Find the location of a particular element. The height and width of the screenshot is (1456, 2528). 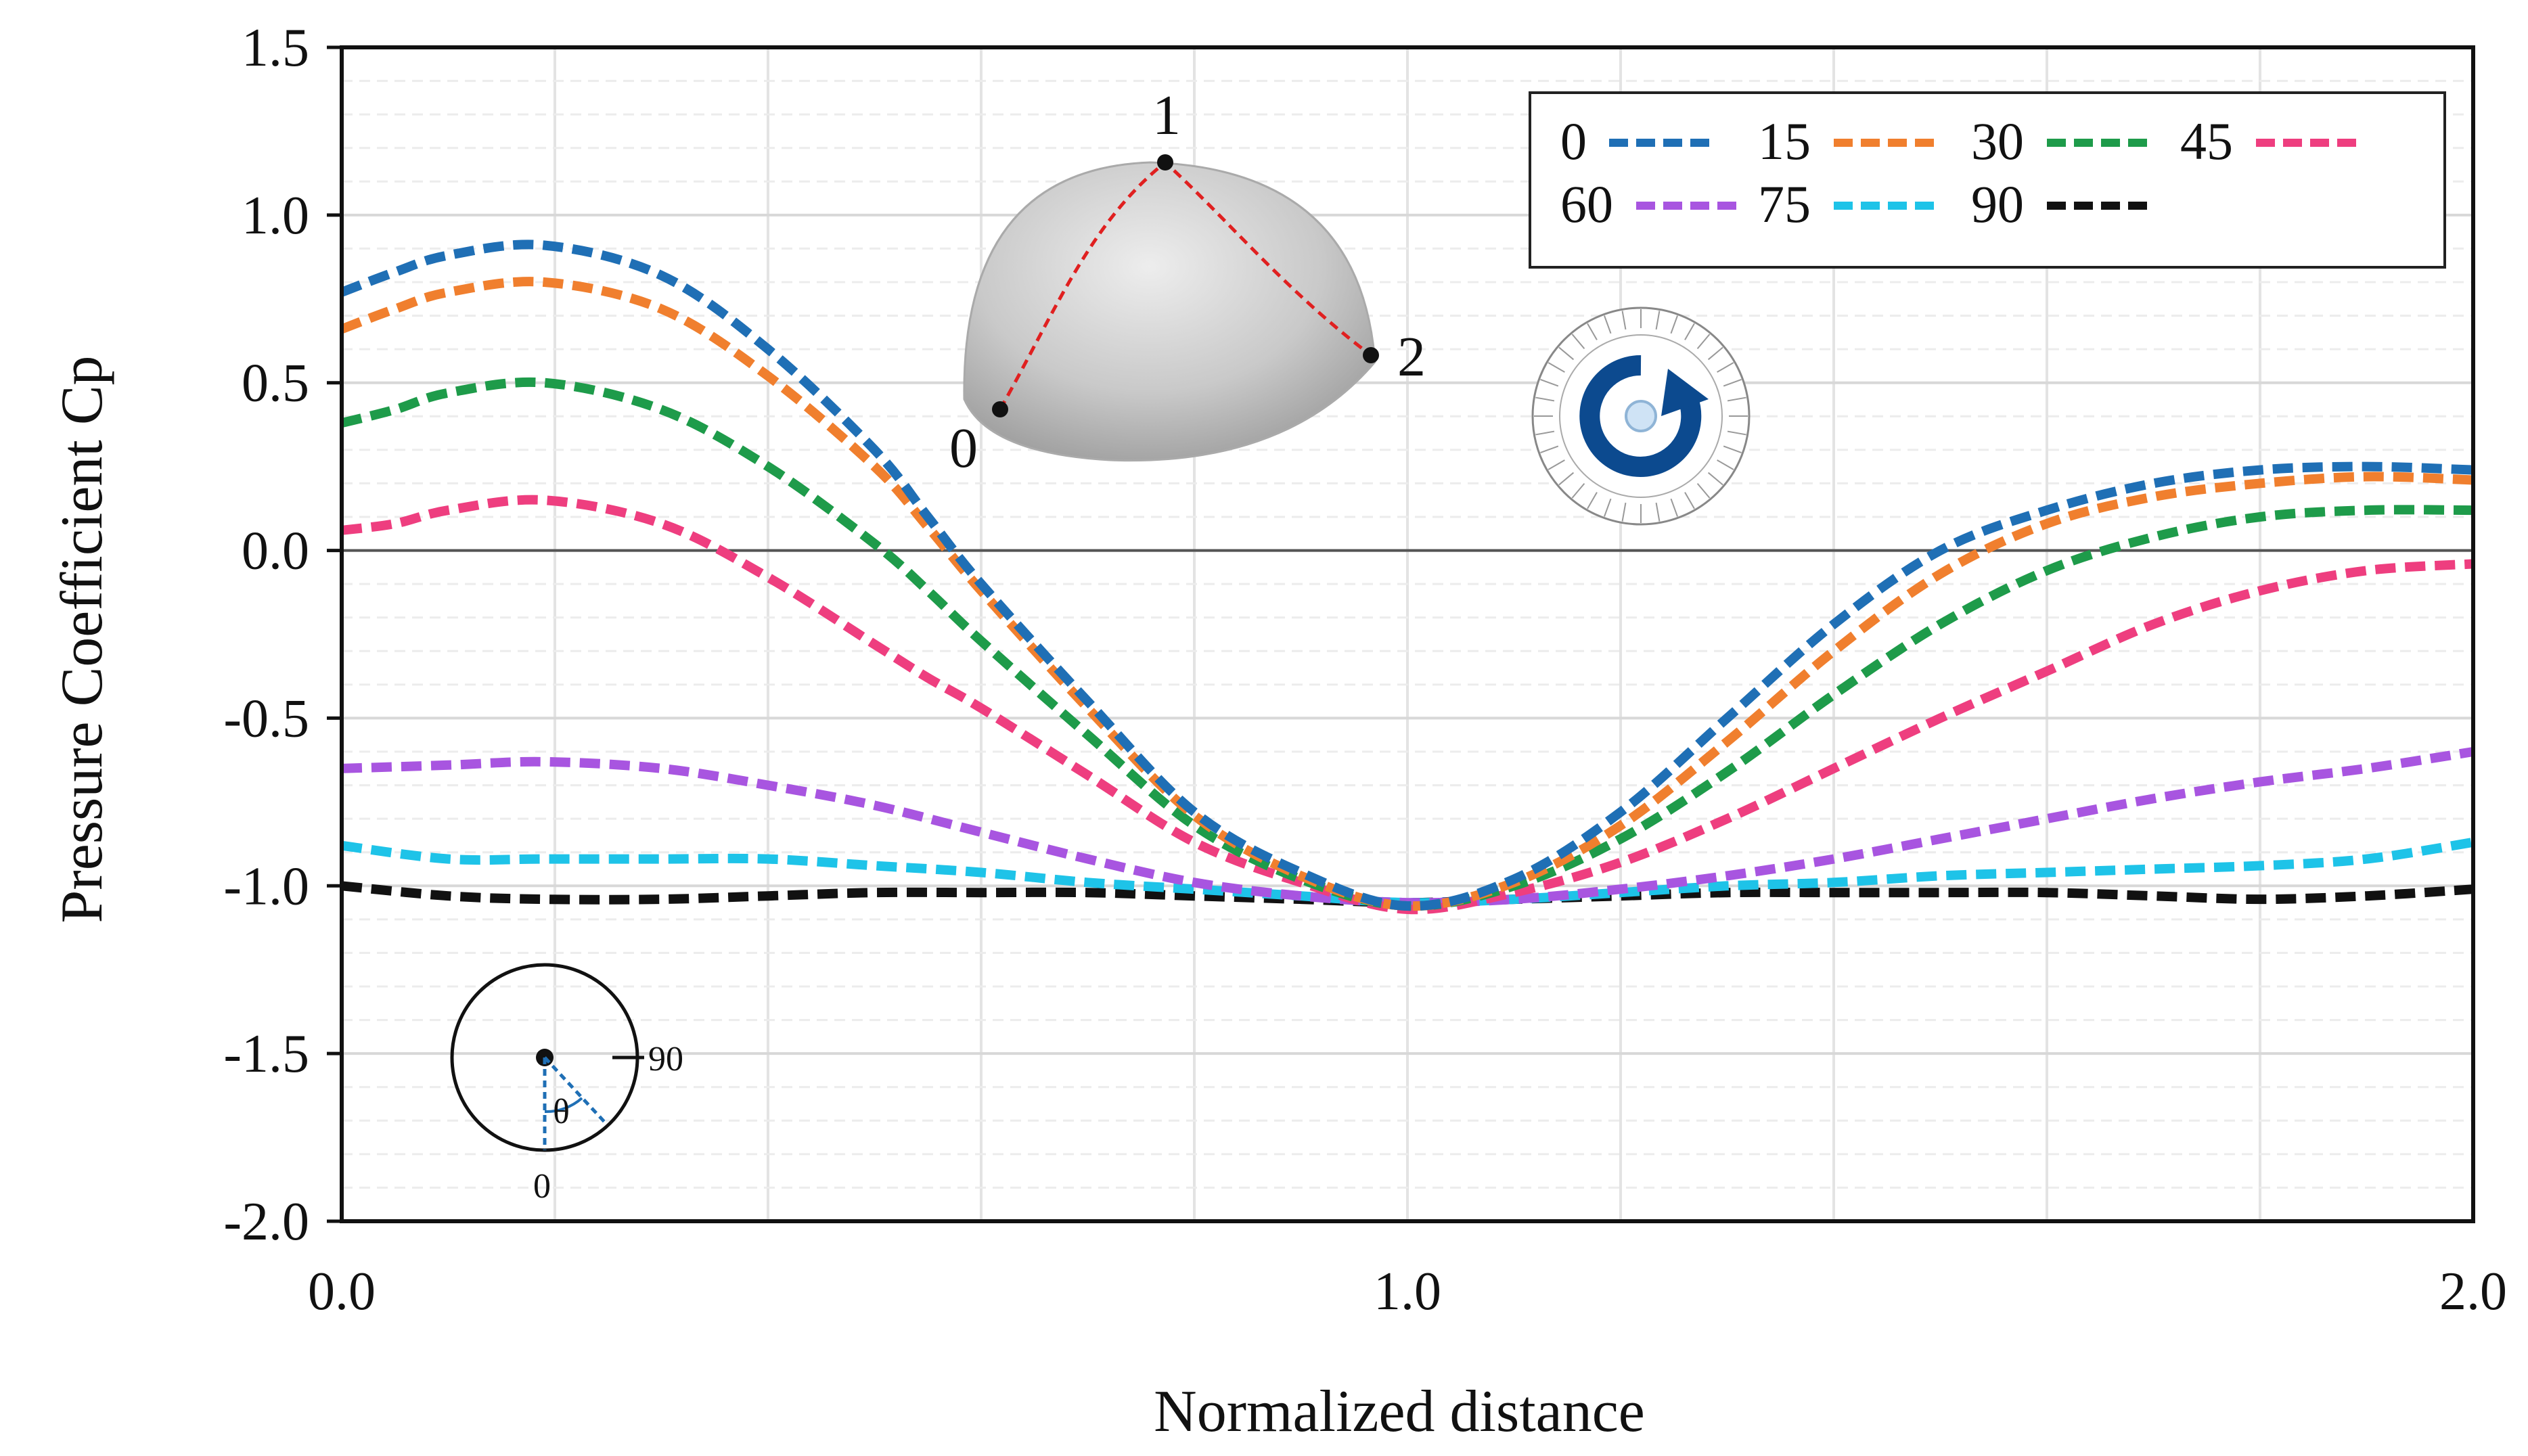

legend-label-0: 0 is located at coordinates (1573, 141).